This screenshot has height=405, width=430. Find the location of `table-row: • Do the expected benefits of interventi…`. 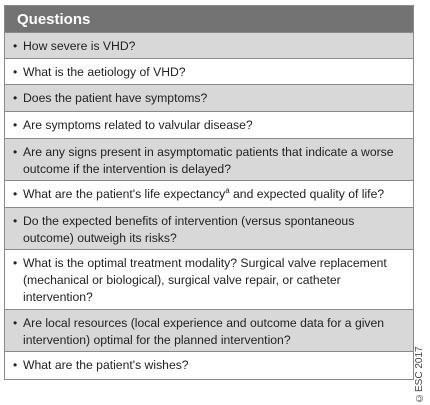

table-row: • Do the expected benefits of interventi… is located at coordinates (209, 229).